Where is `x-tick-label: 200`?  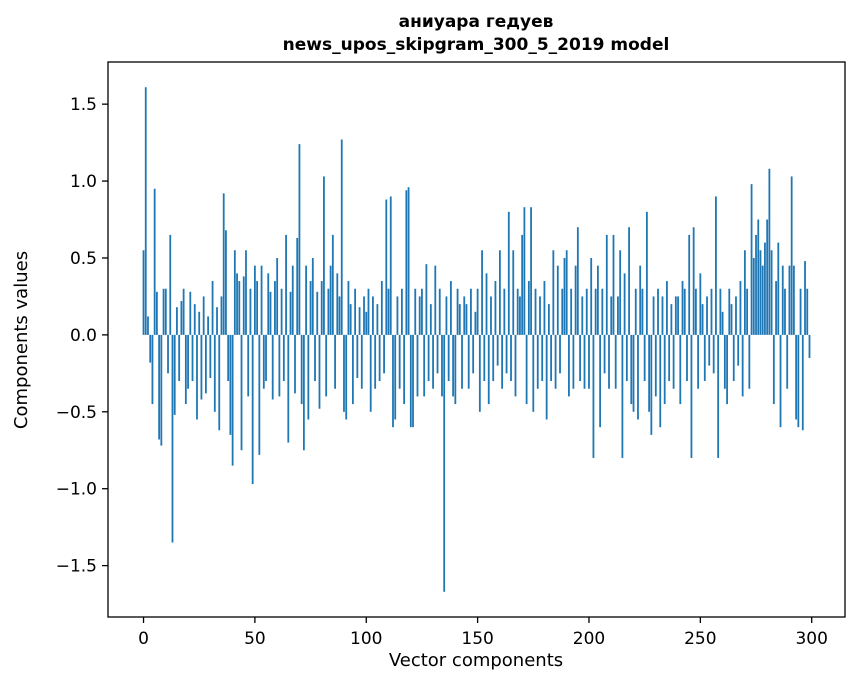 x-tick-label: 200 is located at coordinates (589, 639).